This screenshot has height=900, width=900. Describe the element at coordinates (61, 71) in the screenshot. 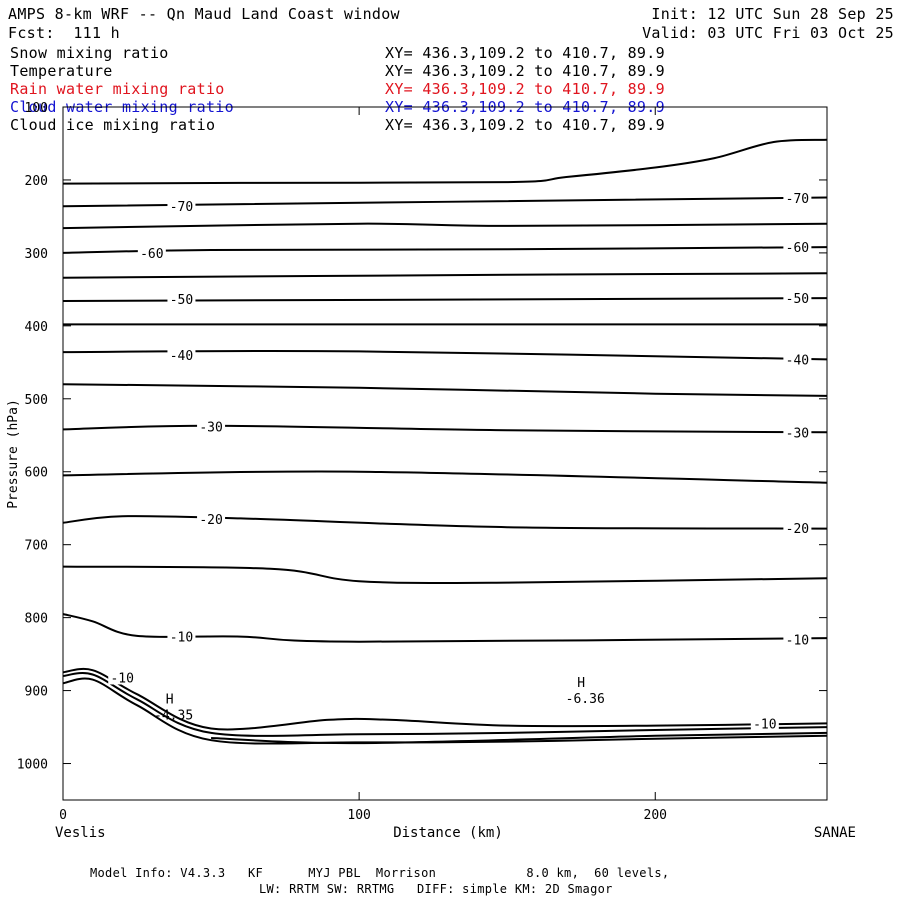

I see `field-name-temperature: Temperature` at that location.